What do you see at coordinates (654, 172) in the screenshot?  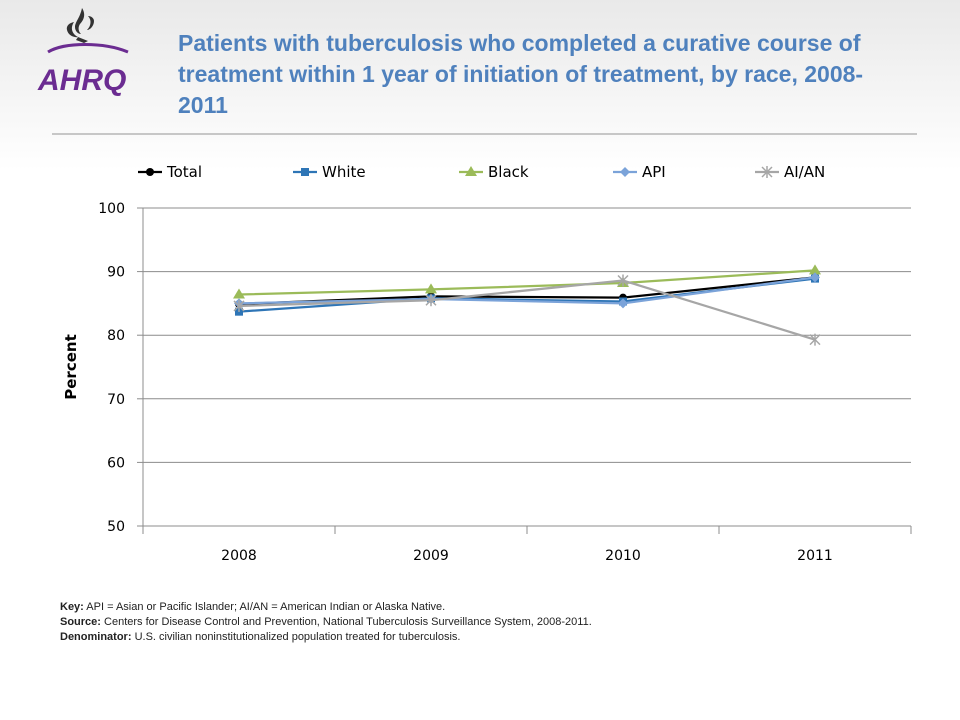 I see `legend-label: API` at bounding box center [654, 172].